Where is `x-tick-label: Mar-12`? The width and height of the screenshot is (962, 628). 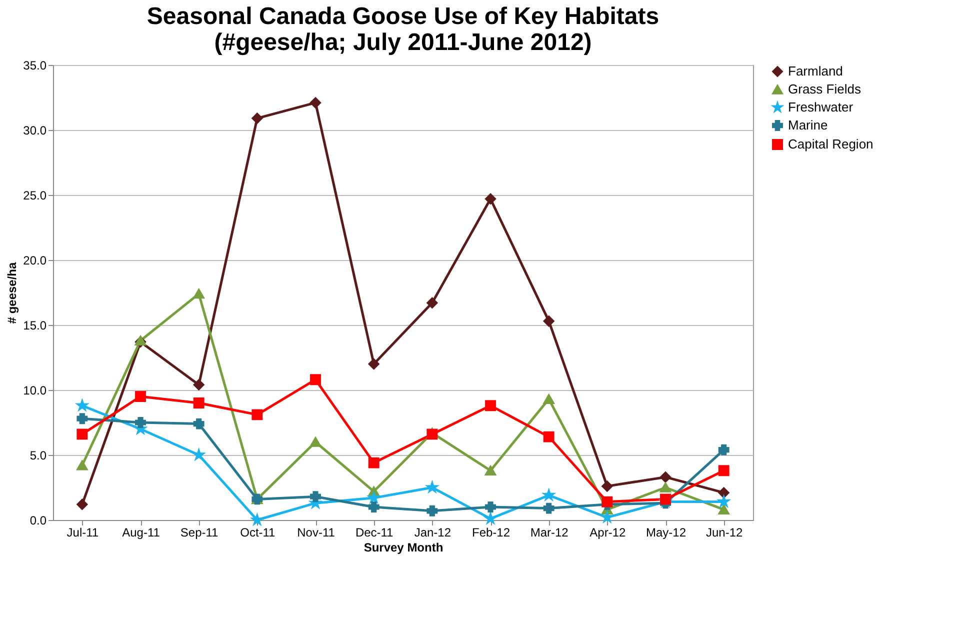
x-tick-label: Mar-12 is located at coordinates (549, 533).